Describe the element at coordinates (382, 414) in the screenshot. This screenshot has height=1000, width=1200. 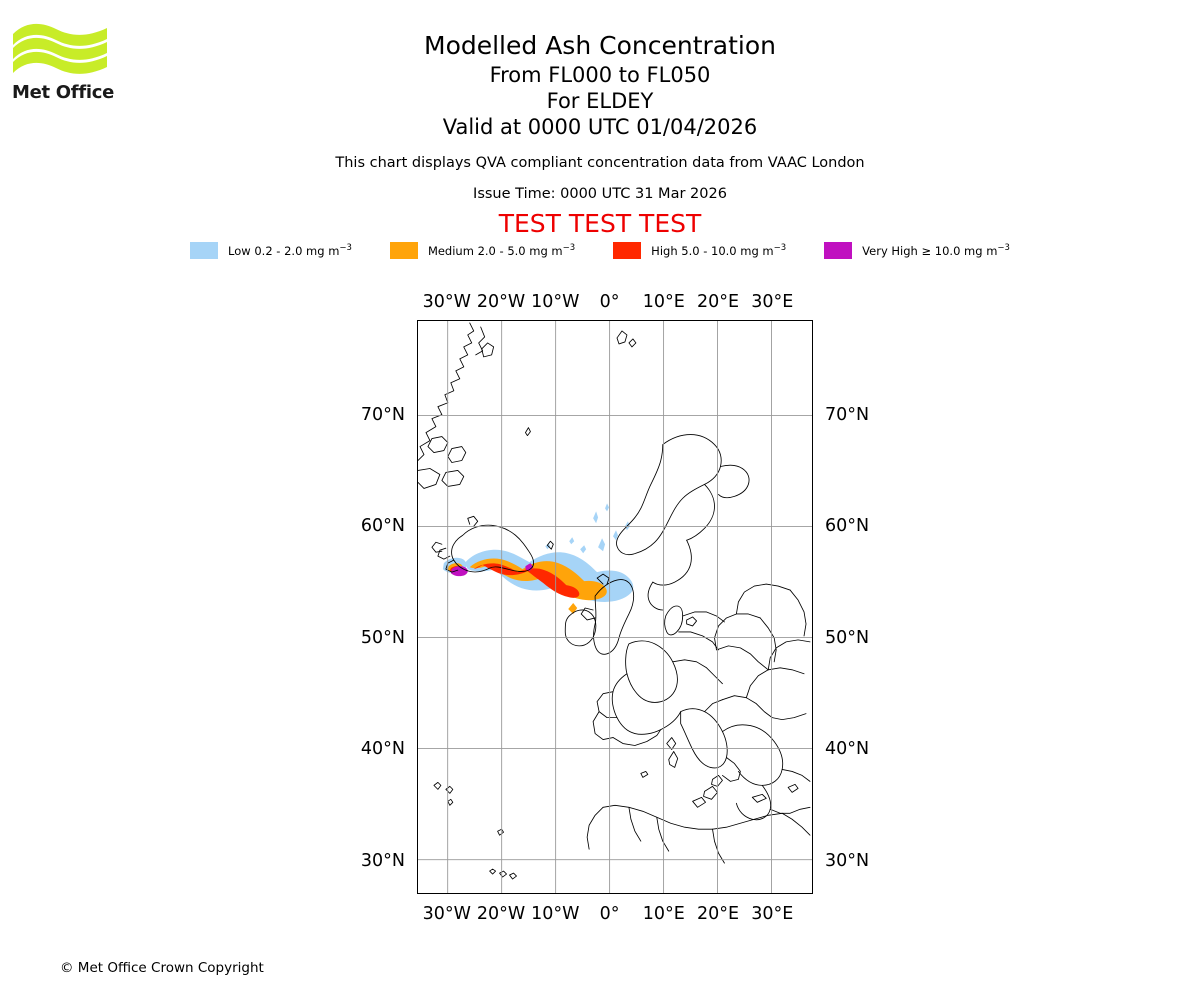
I see `lat-tick-label-left: 70°N` at that location.